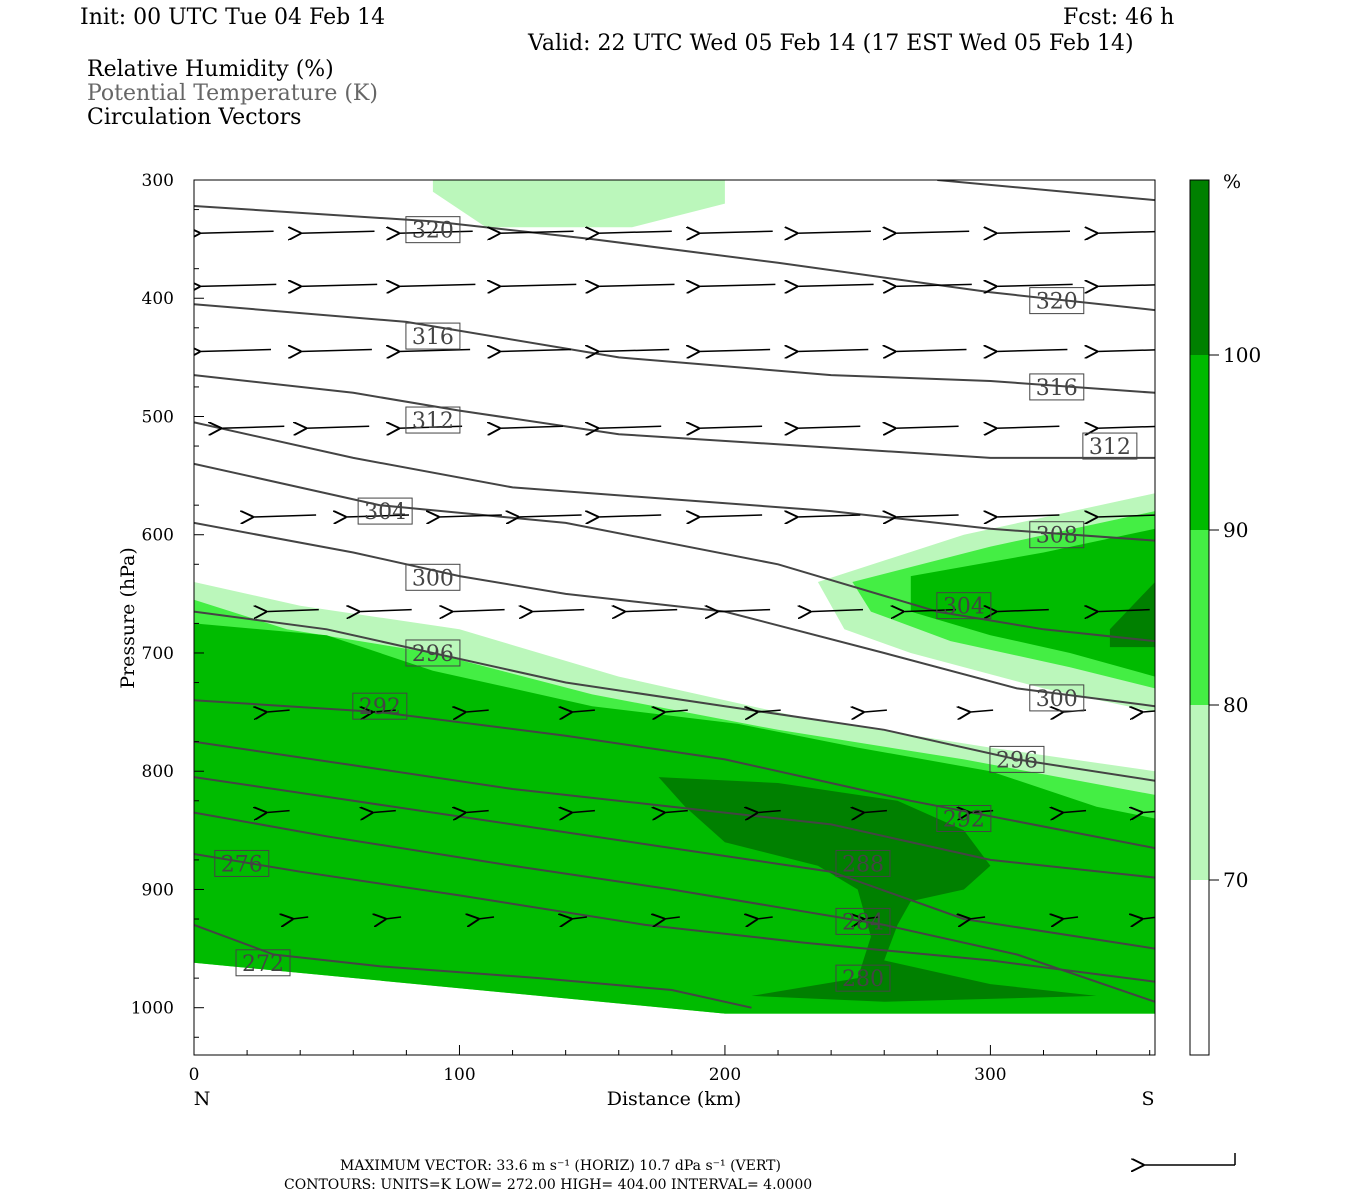 The width and height of the screenshot is (1350, 1200). What do you see at coordinates (202, 1099) in the screenshot?
I see `x-end-label-north: N` at bounding box center [202, 1099].